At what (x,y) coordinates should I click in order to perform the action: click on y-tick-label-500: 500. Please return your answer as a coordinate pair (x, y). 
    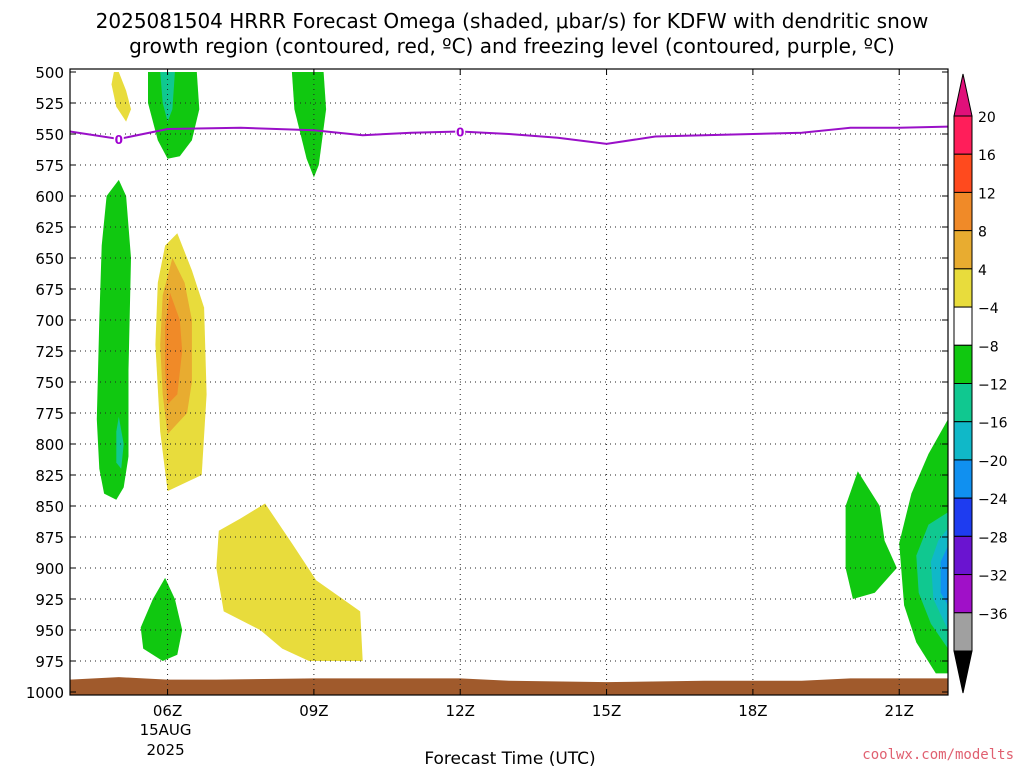
    Looking at the image, I should click on (49, 73).